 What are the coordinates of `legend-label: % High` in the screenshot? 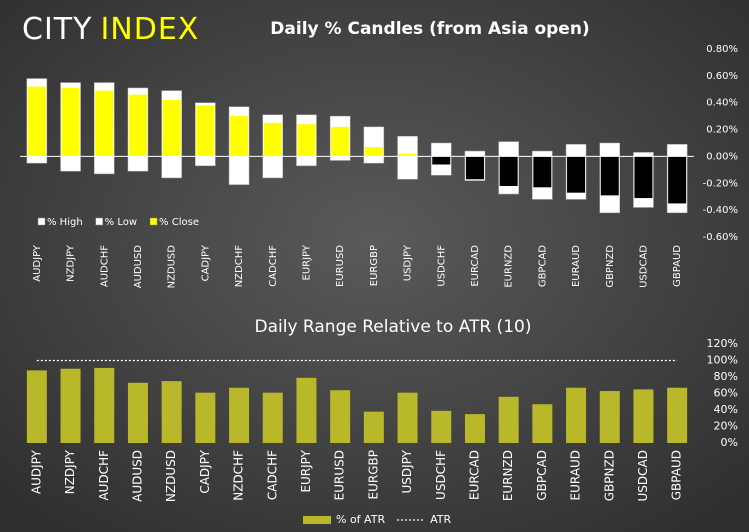 It's located at (65, 222).